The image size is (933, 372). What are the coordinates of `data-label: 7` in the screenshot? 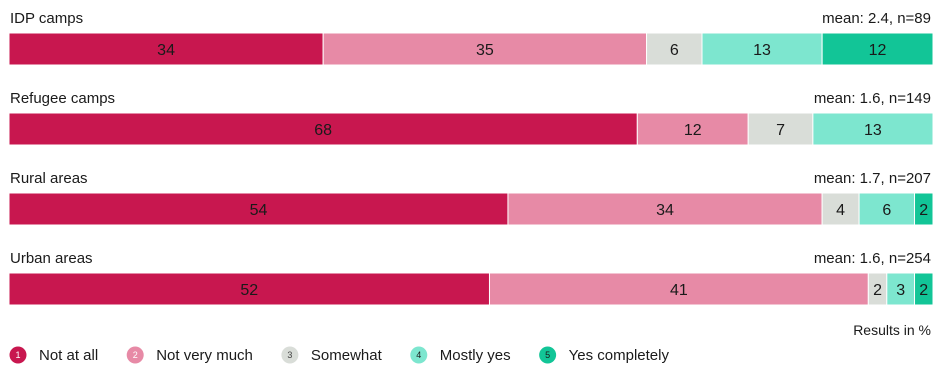 It's located at (780, 130).